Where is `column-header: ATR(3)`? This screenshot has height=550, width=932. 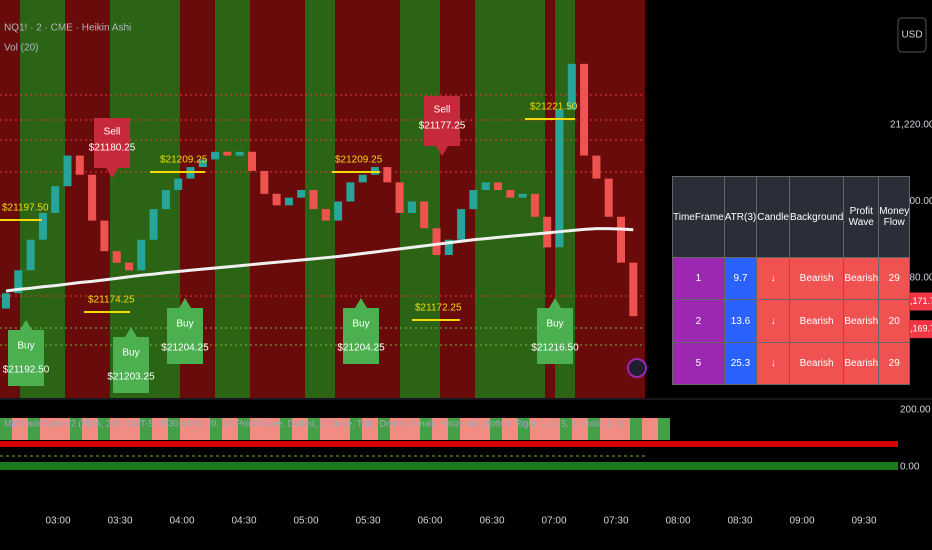
column-header: ATR(3) is located at coordinates (740, 217).